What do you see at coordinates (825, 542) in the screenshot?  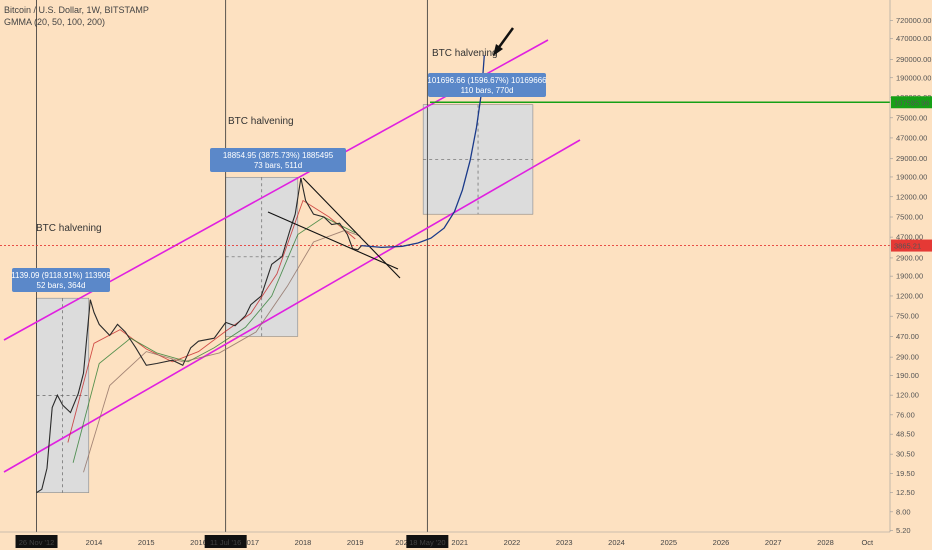 I see `x-tick-label: 2028` at bounding box center [825, 542].